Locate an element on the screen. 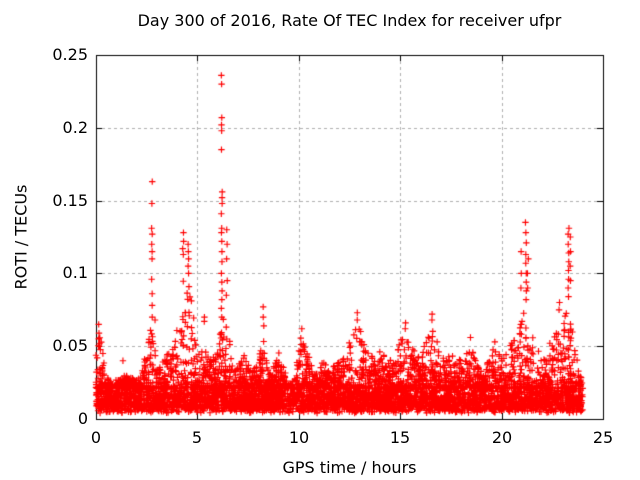  x-tick-label: 15 is located at coordinates (400, 437).